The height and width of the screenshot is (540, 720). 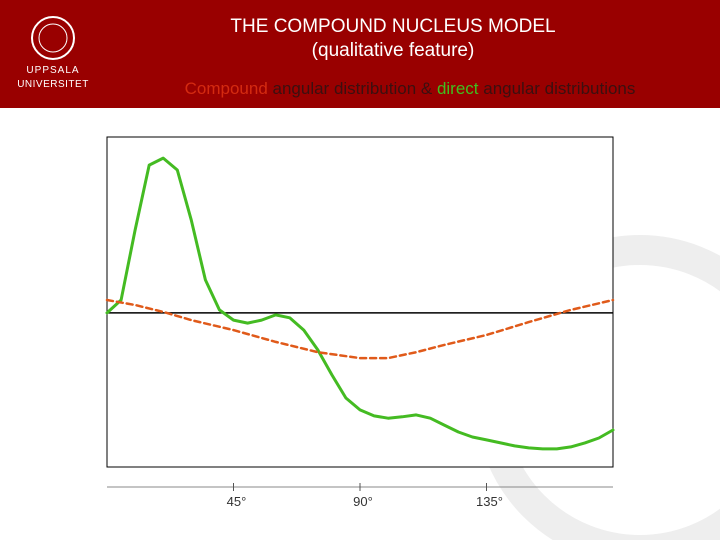 What do you see at coordinates (489, 501) in the screenshot?
I see `x-tick-label: 135°` at bounding box center [489, 501].